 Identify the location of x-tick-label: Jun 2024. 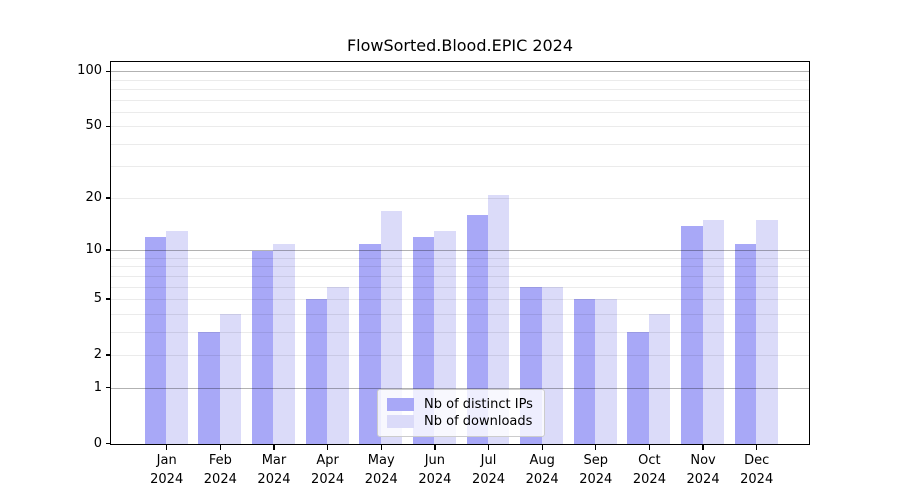
(435, 470).